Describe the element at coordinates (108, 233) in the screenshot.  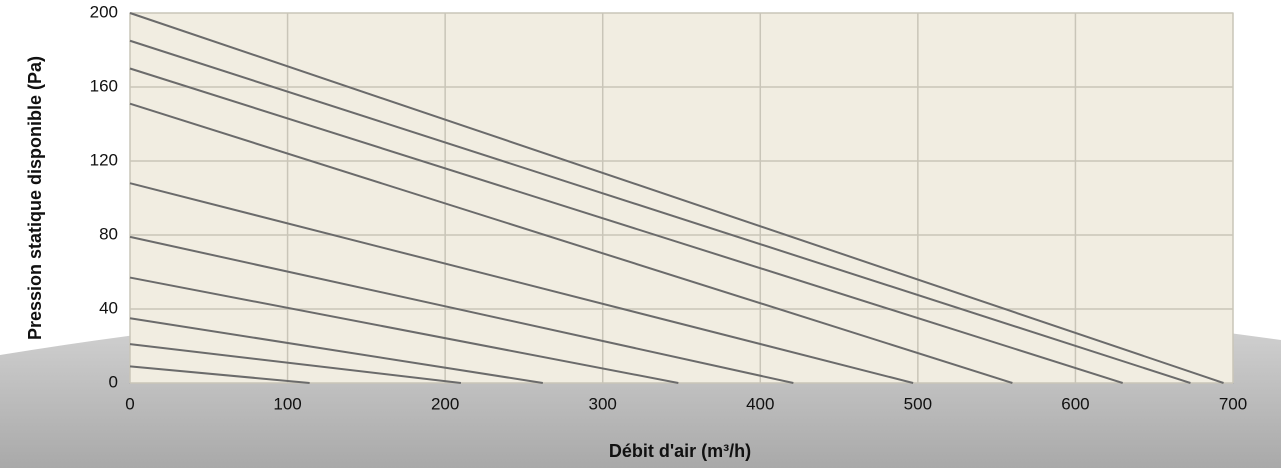
I see `y-tick-label: 80` at that location.